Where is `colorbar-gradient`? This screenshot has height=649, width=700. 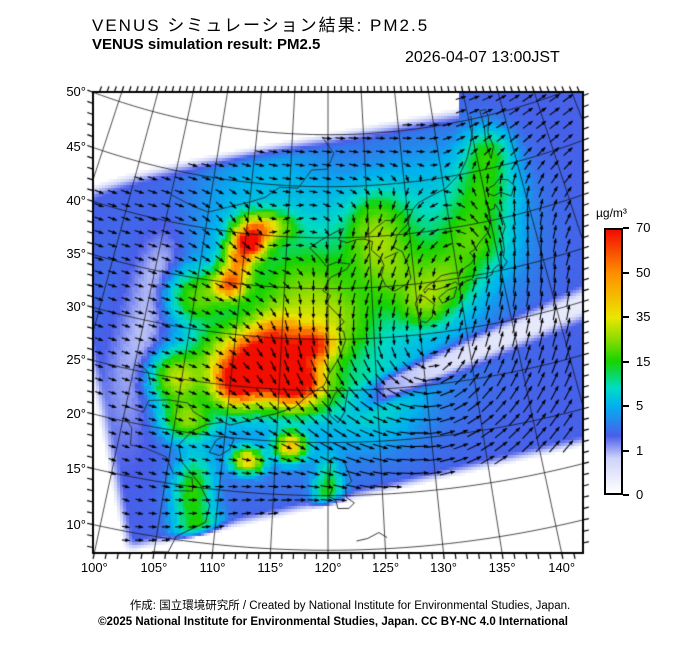 colorbar-gradient is located at coordinates (613, 361).